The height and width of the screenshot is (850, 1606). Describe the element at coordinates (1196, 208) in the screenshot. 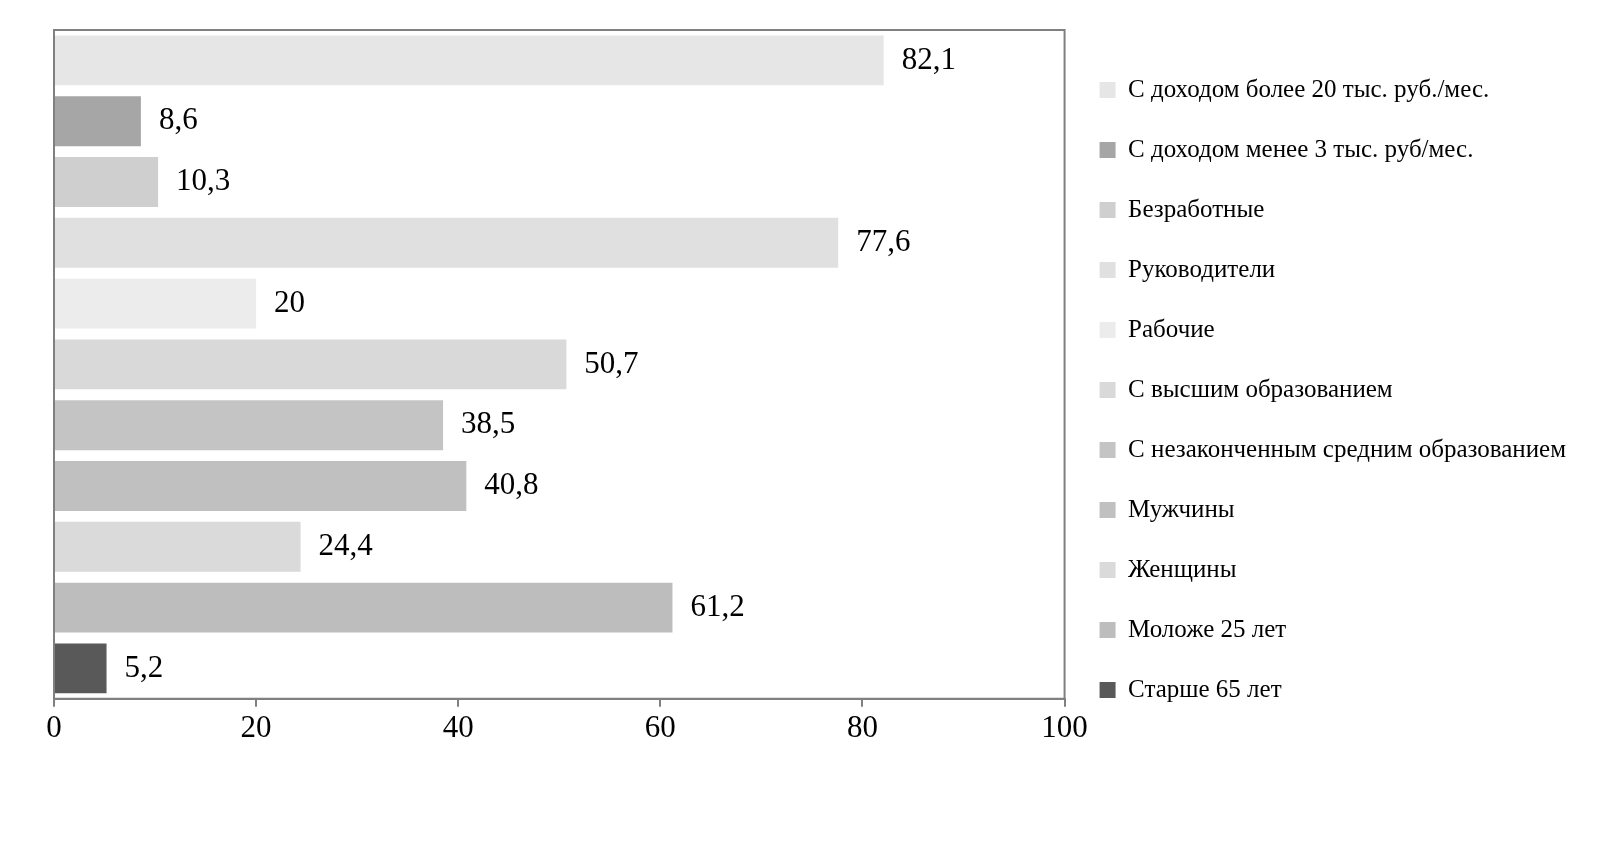

I see `legend-label: Безработные` at that location.